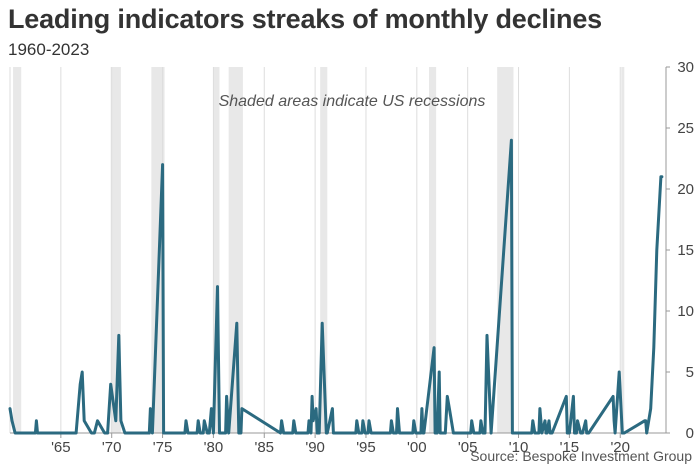  What do you see at coordinates (685, 311) in the screenshot?
I see `y-tick-label: 10` at bounding box center [685, 311].